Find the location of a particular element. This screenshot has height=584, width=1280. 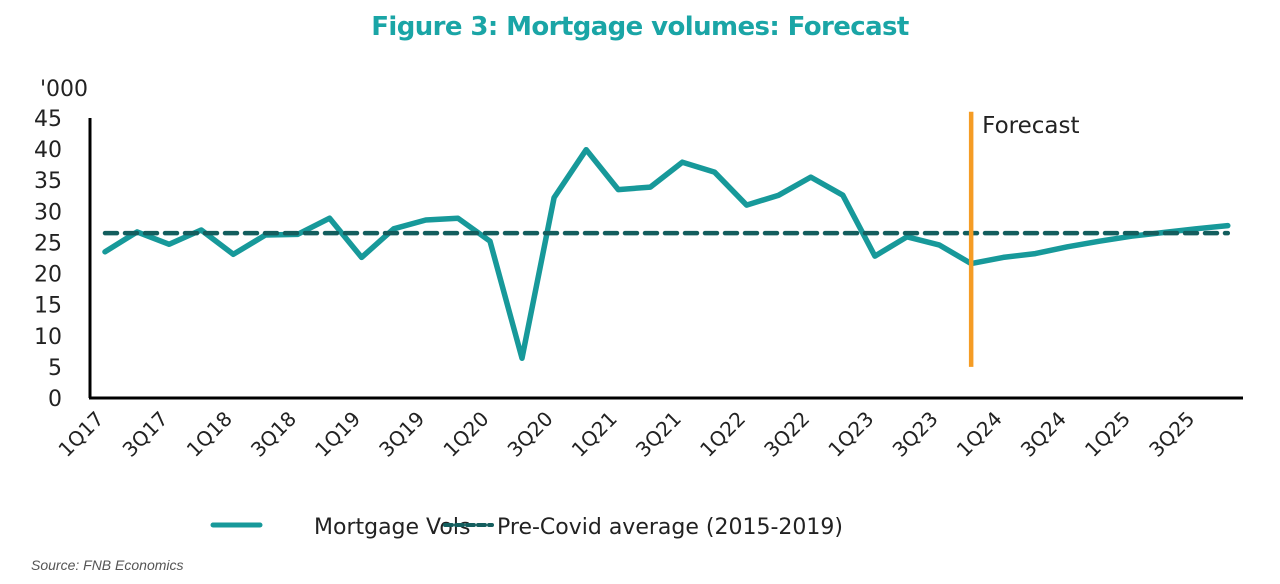

x-tick-label: 1Q24 is located at coordinates (979, 434).